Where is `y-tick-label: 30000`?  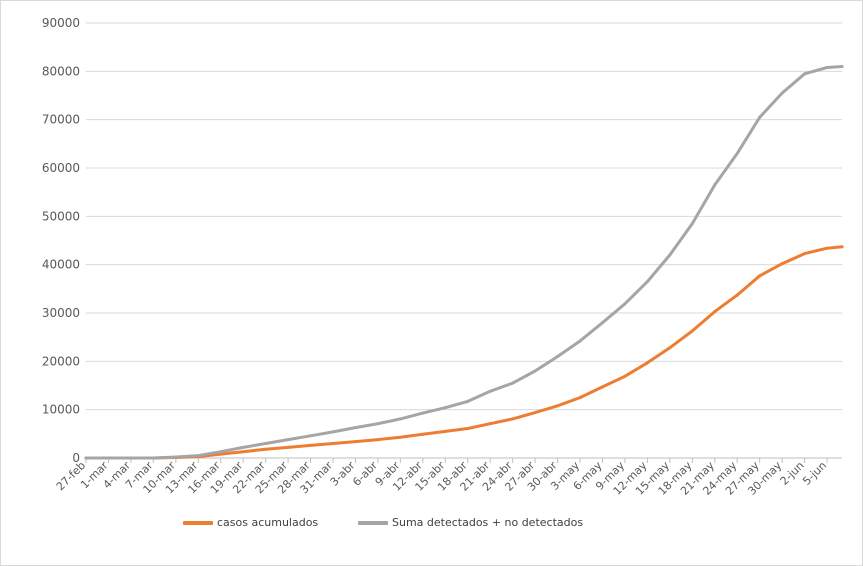
y-tick-label: 30000 is located at coordinates (61, 313).